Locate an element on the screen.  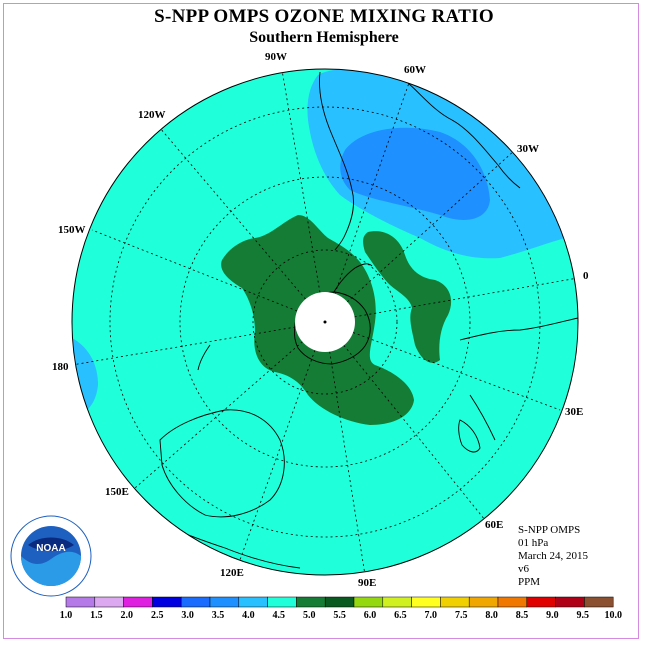
map-title: S-NPP OMPS OZONE MIXING RATIO is located at coordinates (324, 16).